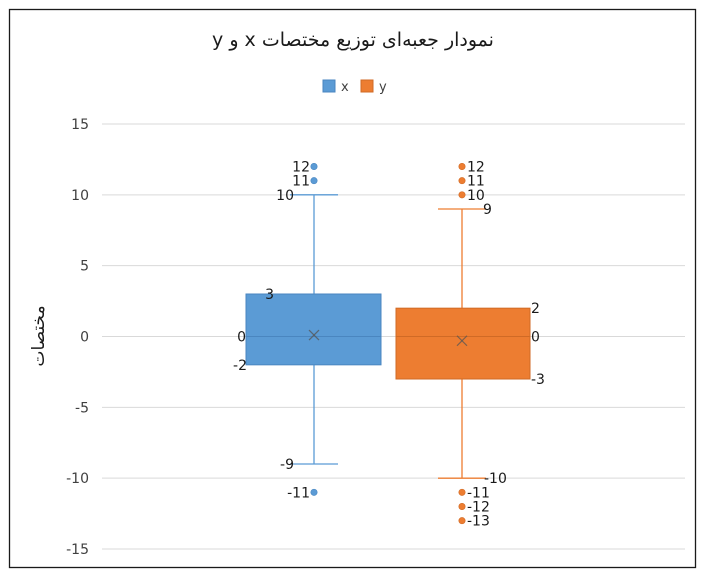  What do you see at coordinates (298, 493) in the screenshot?
I see `x-data-label-7: -11` at bounding box center [298, 493].